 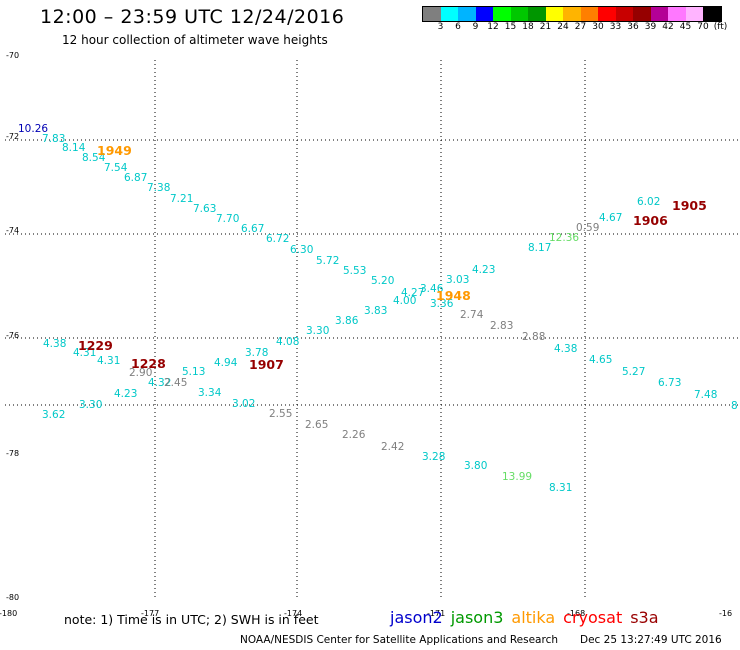 What do you see at coordinates (442, 304) in the screenshot?
I see `wave-height-value: 3.36` at bounding box center [442, 304].